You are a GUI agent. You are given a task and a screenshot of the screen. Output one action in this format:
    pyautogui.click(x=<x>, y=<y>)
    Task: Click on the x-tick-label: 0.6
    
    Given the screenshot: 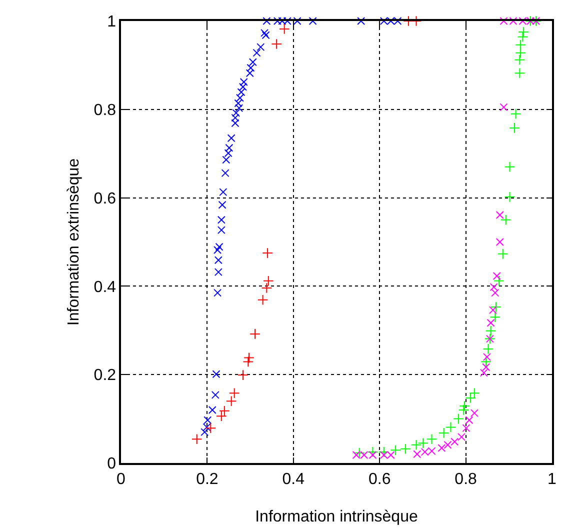 What is the action you would take?
    pyautogui.click(x=379, y=479)
    